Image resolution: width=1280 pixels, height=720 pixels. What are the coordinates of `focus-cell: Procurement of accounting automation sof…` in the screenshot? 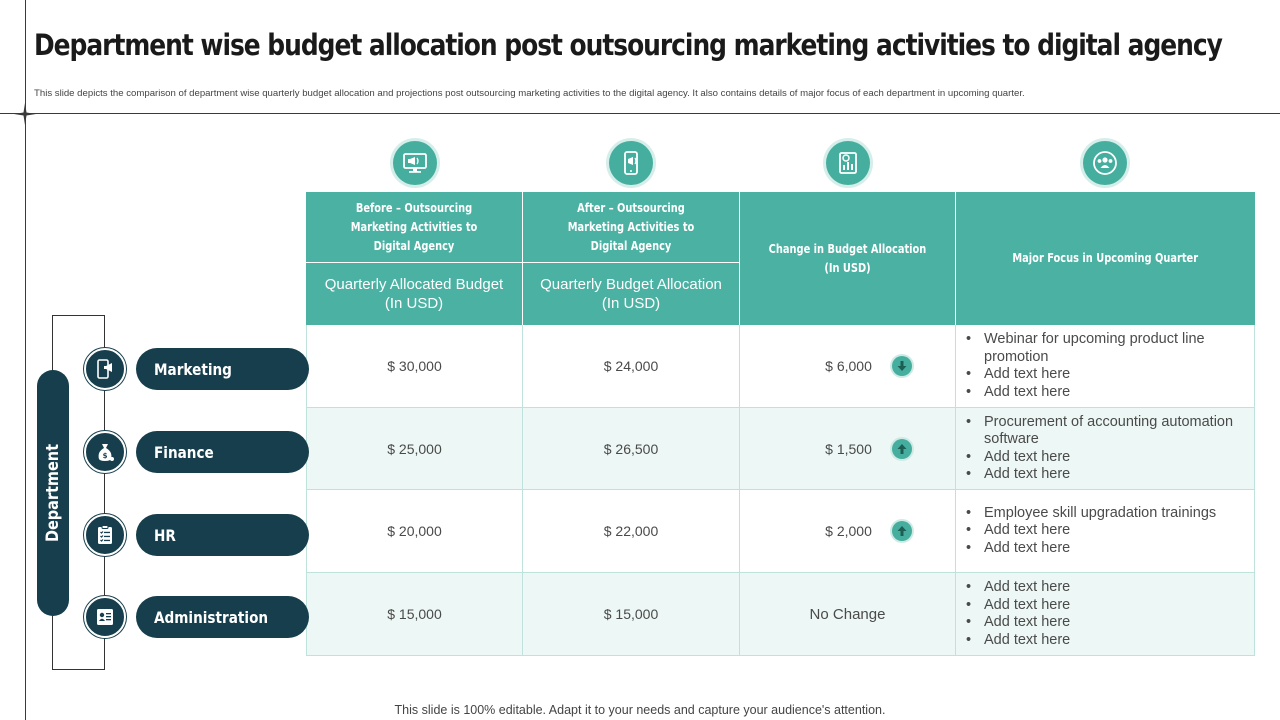 It's located at (1105, 448).